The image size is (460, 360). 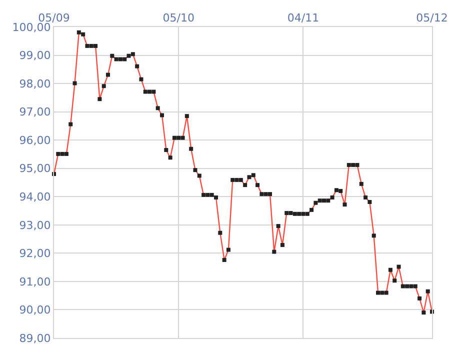 What do you see at coordinates (35, 112) in the screenshot?
I see `y-tick-label: 97,00` at bounding box center [35, 112].